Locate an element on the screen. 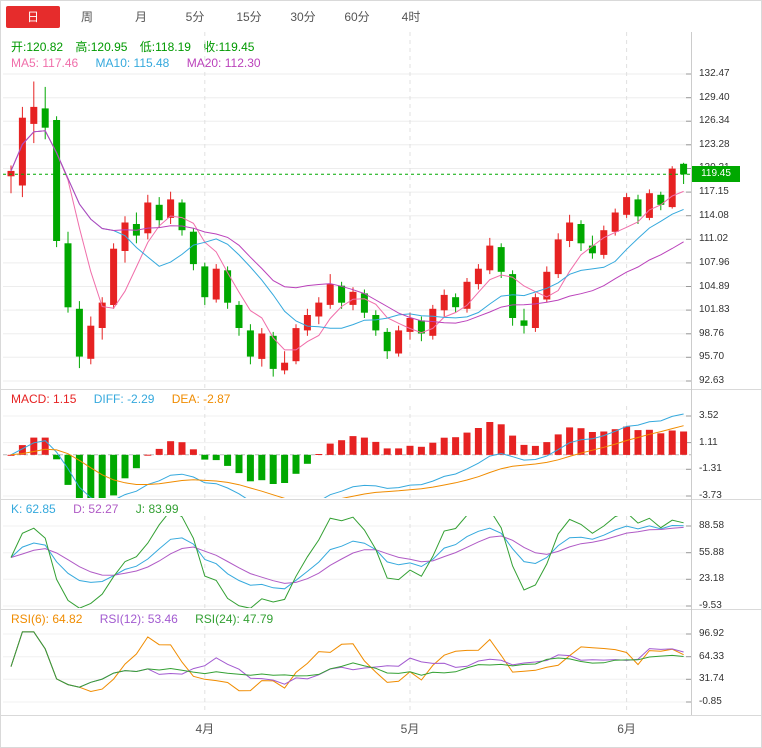  high-readout: 高:120.95 is located at coordinates (101, 47).